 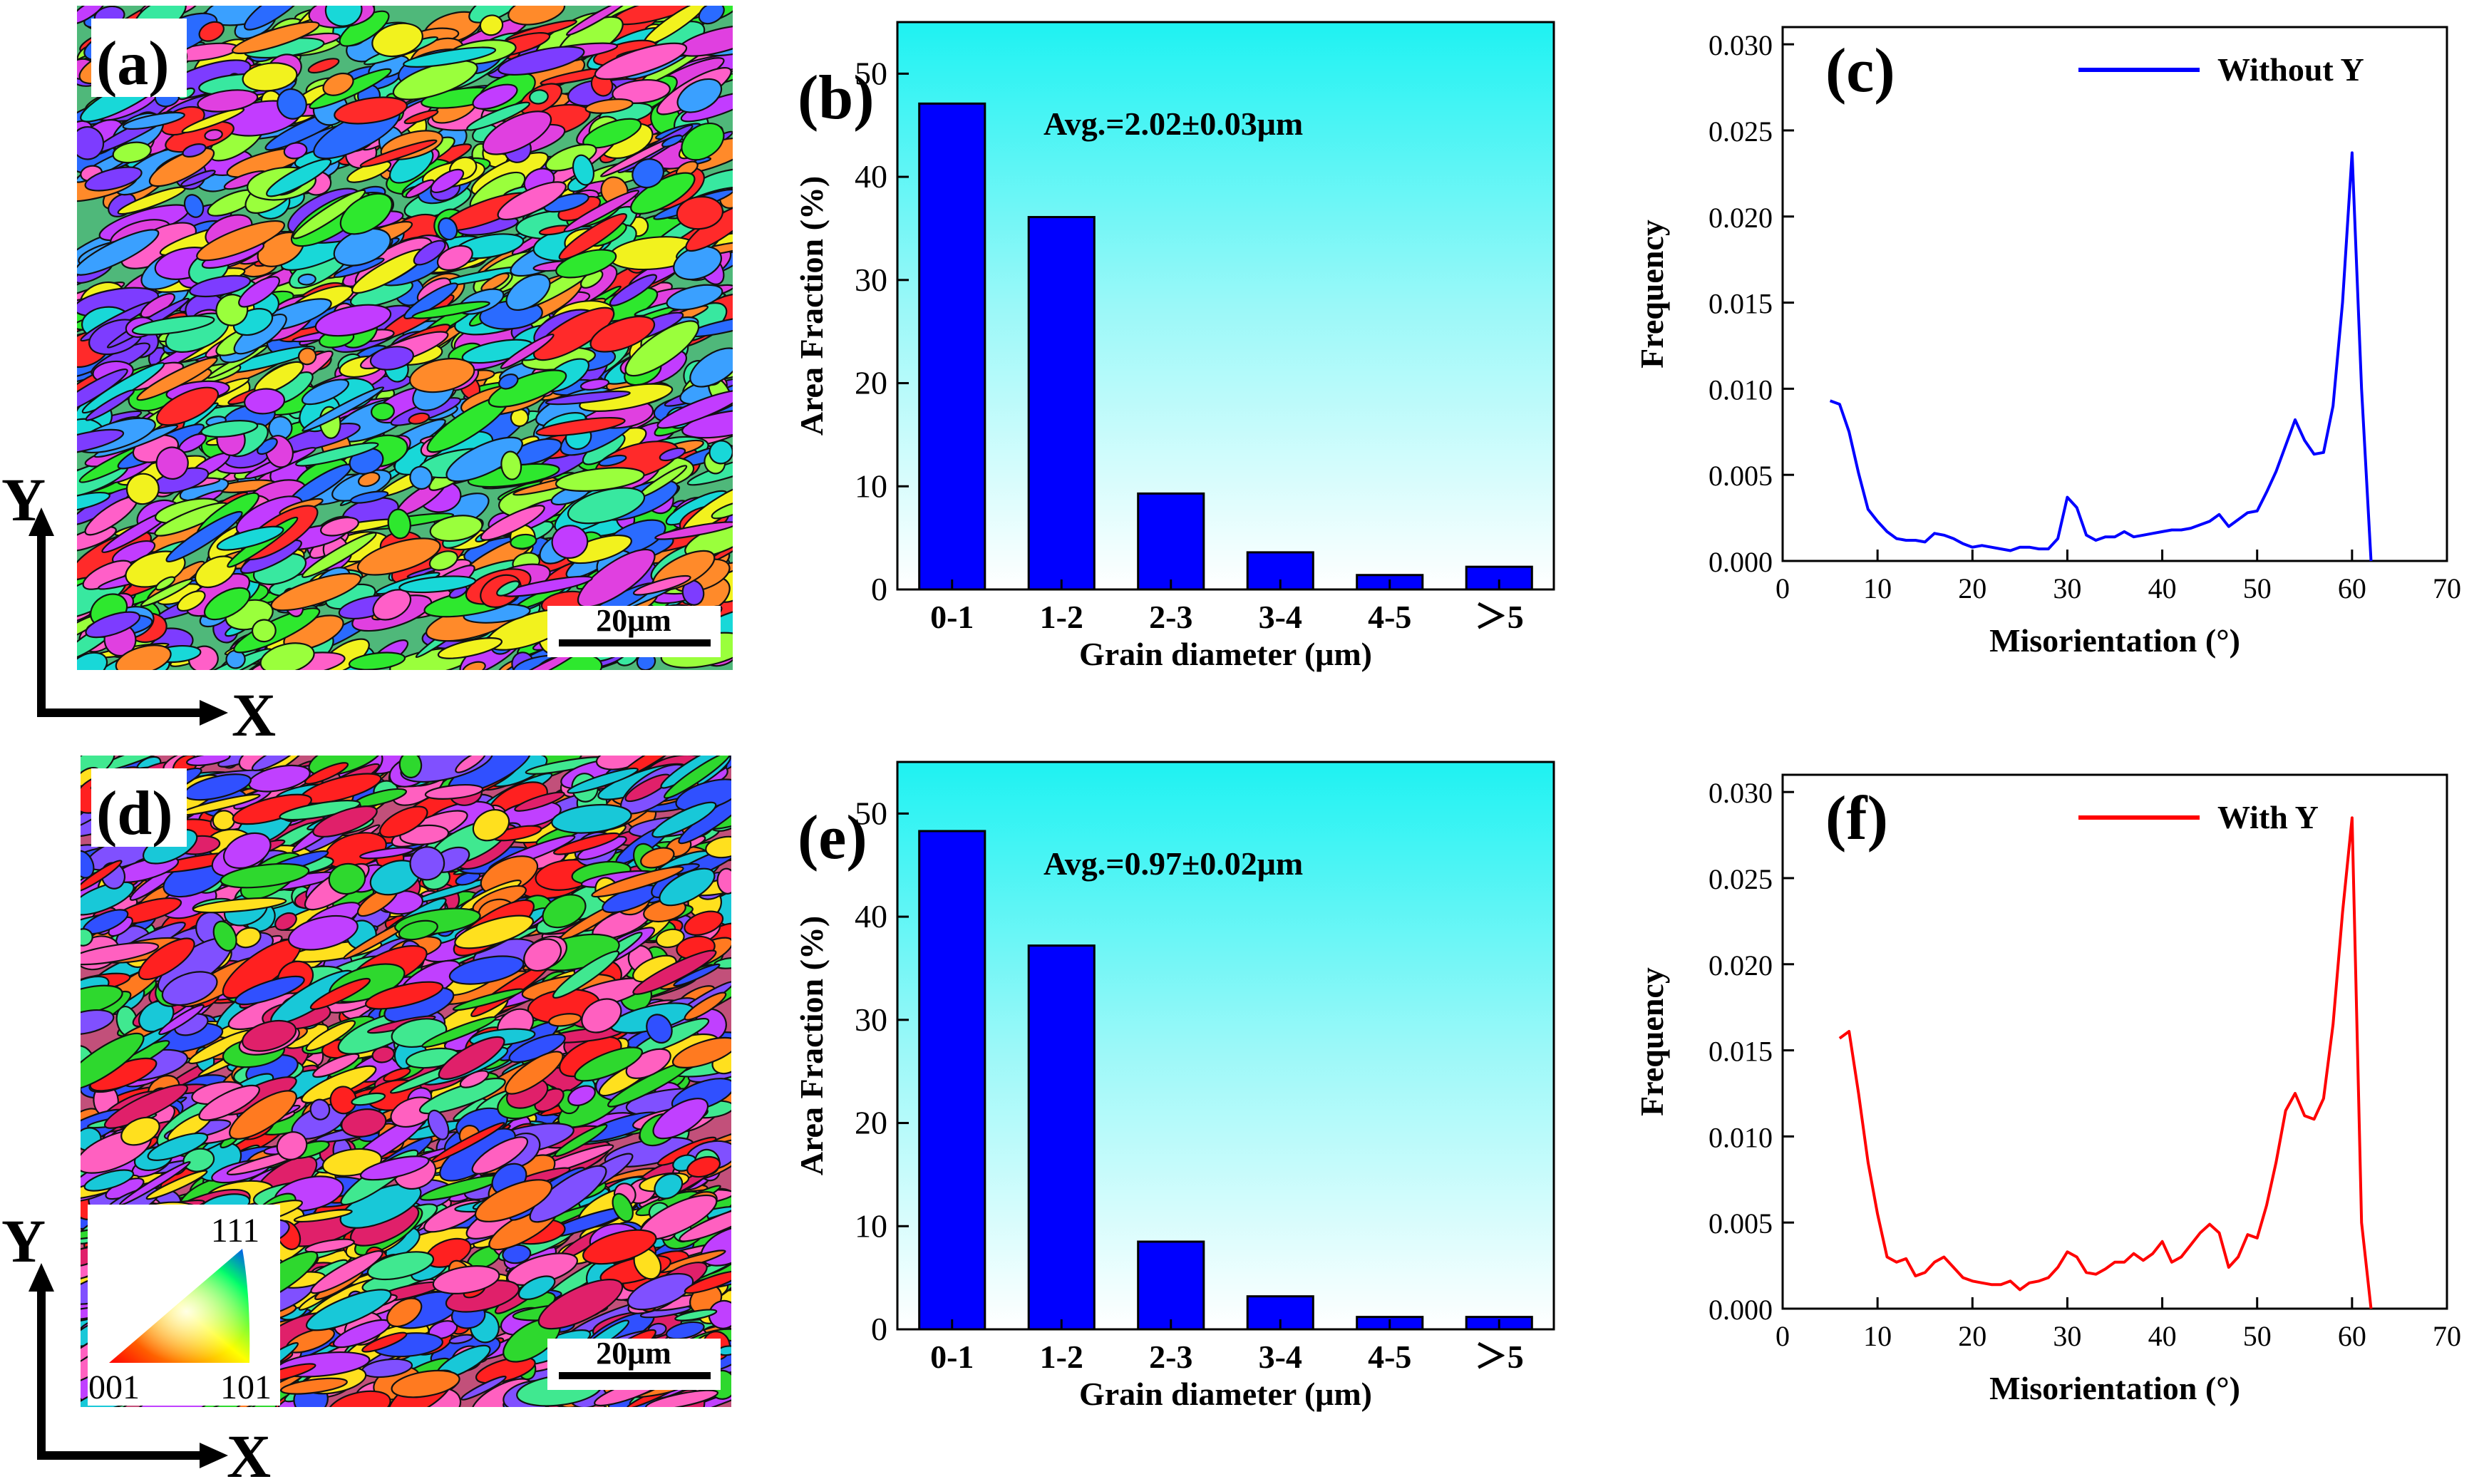 What do you see at coordinates (405, 338) in the screenshot?
I see `ebsd-map-a: (a) 20μm` at bounding box center [405, 338].